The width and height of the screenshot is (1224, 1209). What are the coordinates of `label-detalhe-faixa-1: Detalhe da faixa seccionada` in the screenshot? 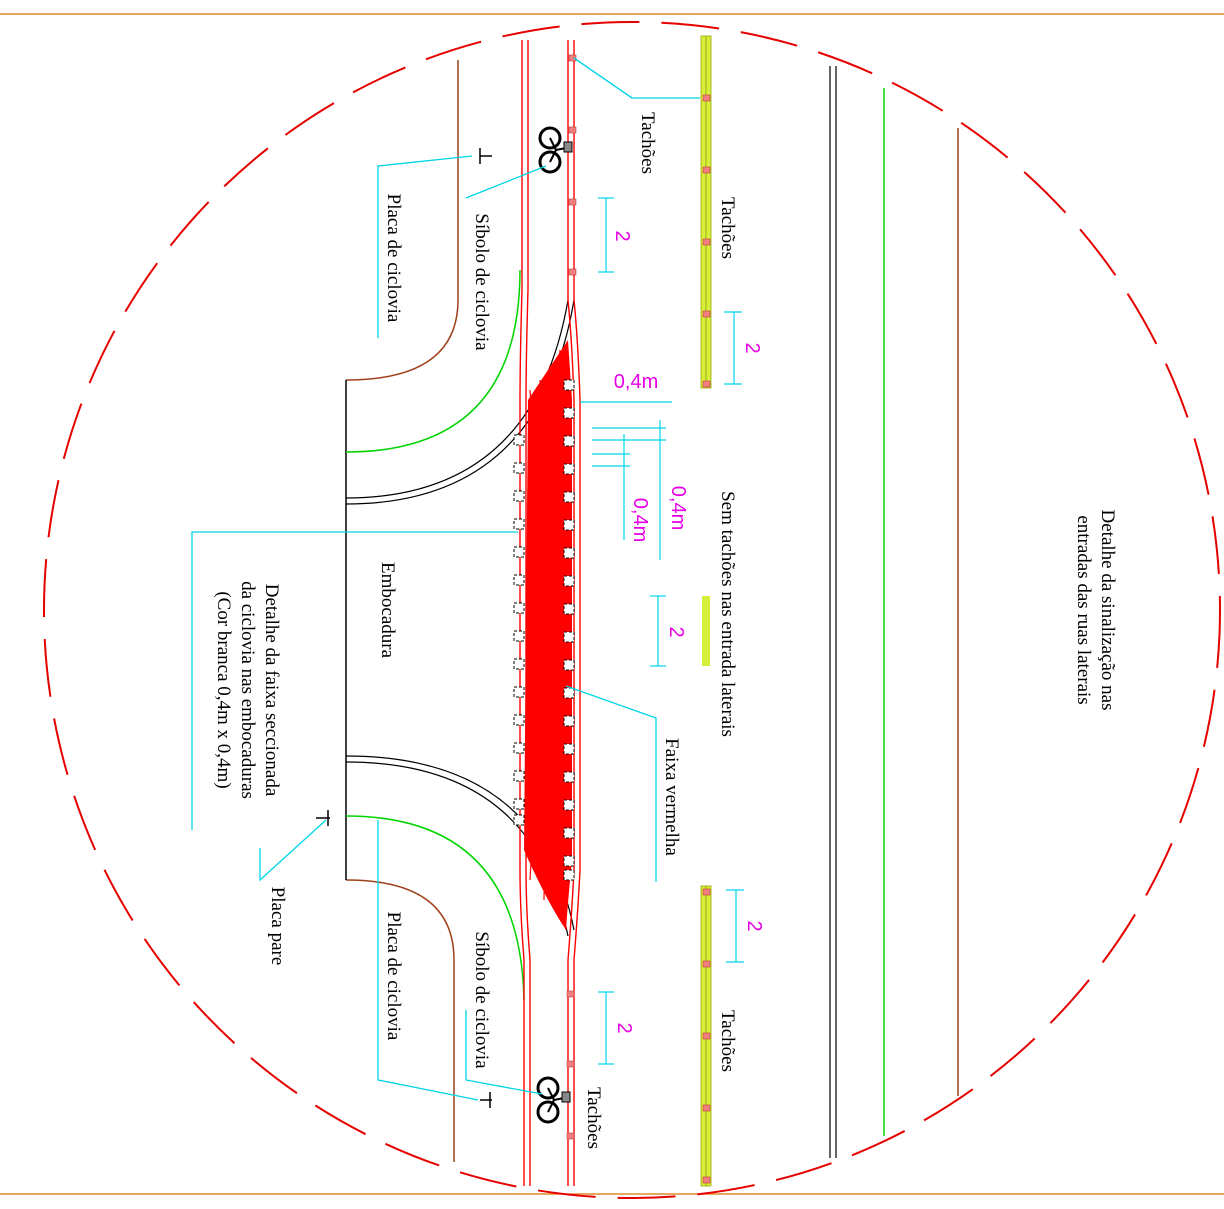 It's located at (271, 690).